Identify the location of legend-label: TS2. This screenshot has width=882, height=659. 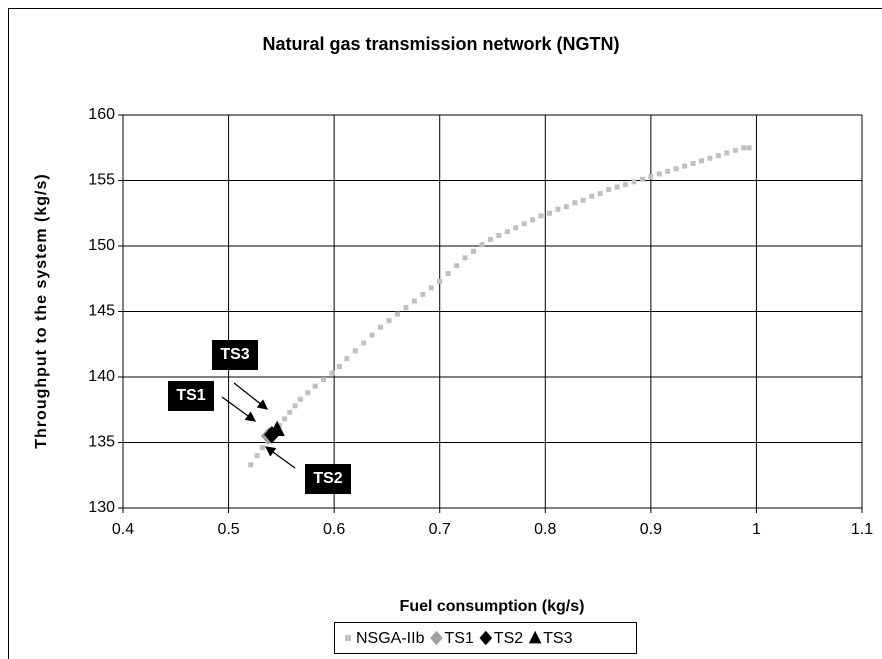
(508, 638).